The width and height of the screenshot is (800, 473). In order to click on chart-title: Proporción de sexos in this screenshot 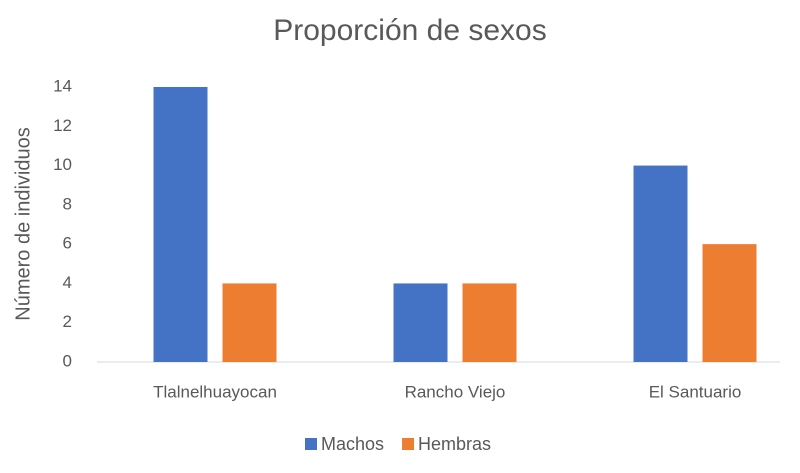, I will do `click(410, 30)`.